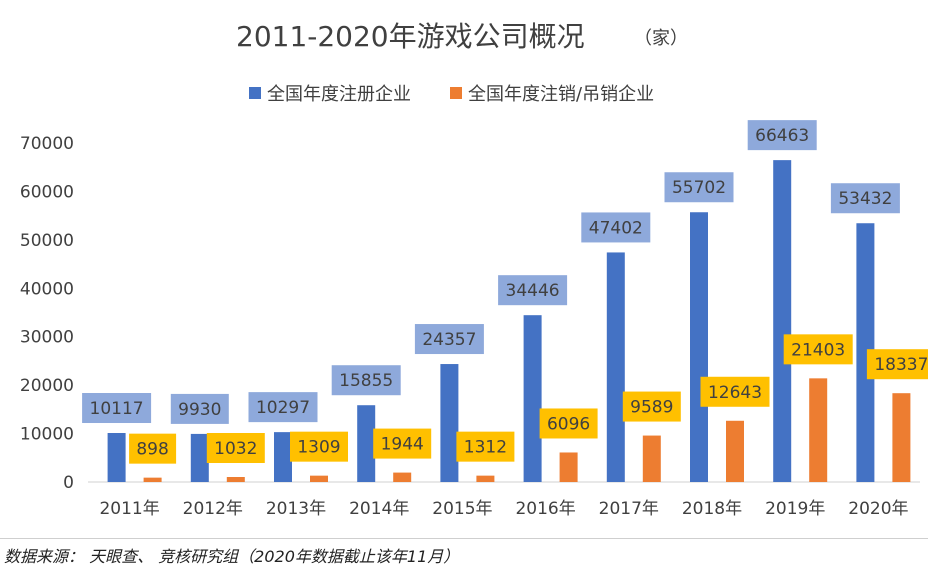  I want to click on data-label-cancelled: 6096, so click(568, 424).